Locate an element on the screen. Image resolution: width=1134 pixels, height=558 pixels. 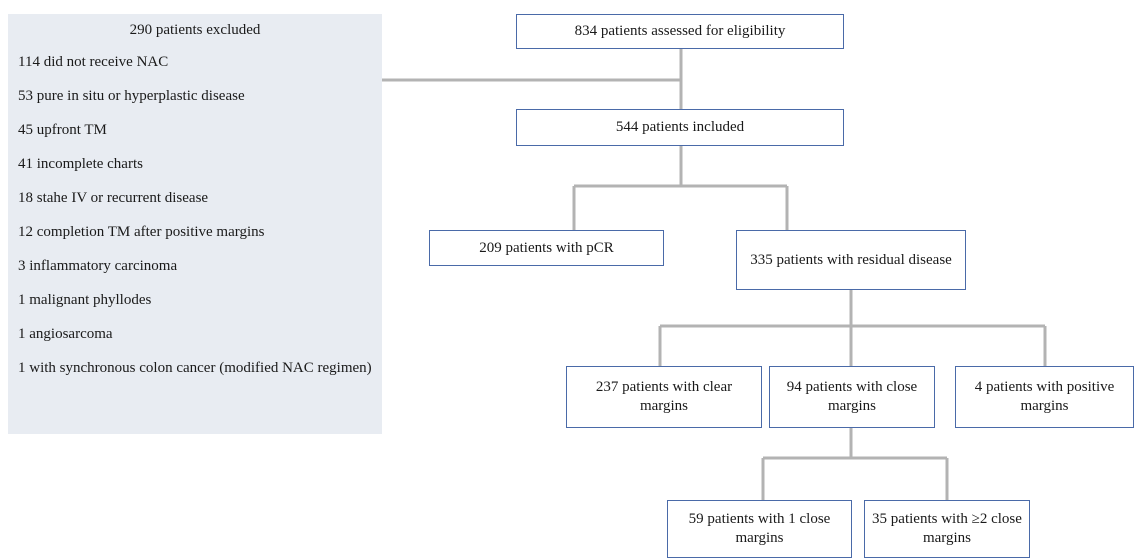
exclusion-item: 12 completion TM after positive margins is located at coordinates (141, 232).